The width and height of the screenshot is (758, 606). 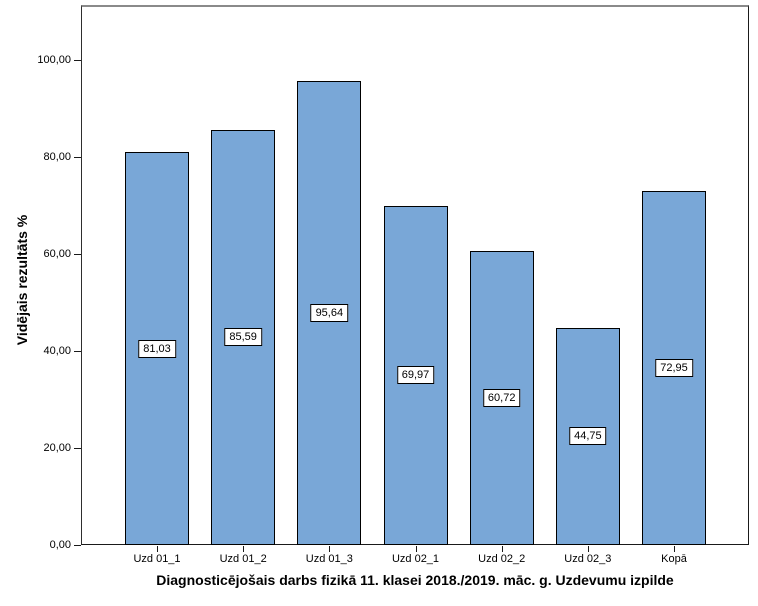 What do you see at coordinates (57, 351) in the screenshot?
I see `y-tick-label: 40,00` at bounding box center [57, 351].